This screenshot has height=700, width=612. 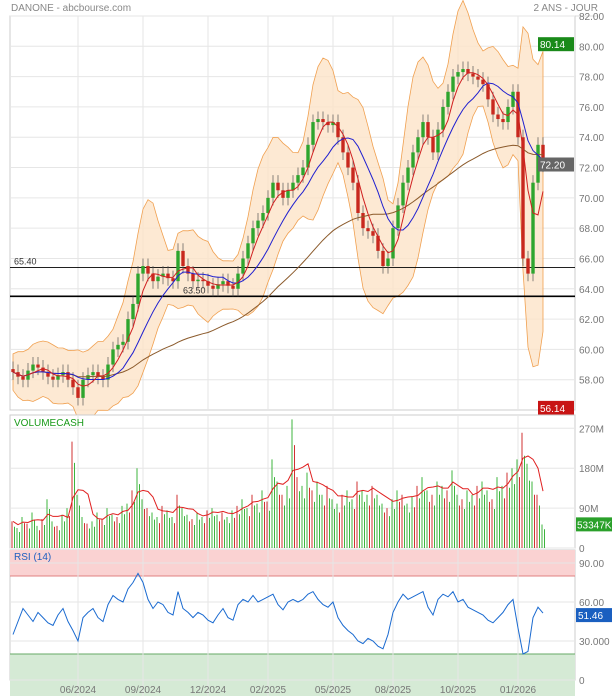 I want to click on chart-title: DANONE - abcbourse.com, so click(x=71, y=8).